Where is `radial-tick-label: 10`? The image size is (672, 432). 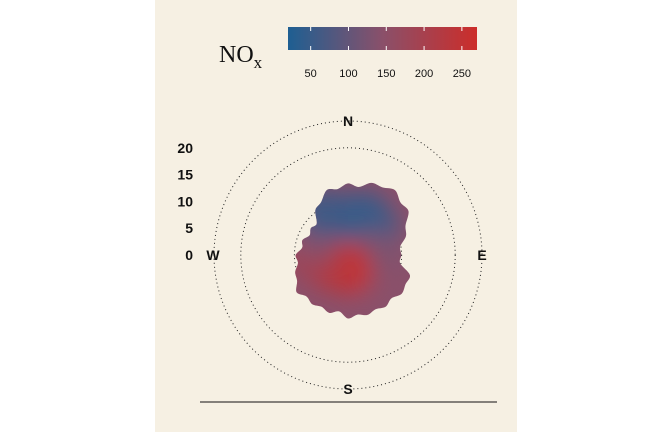 radial-tick-label: 10 is located at coordinates (185, 201).